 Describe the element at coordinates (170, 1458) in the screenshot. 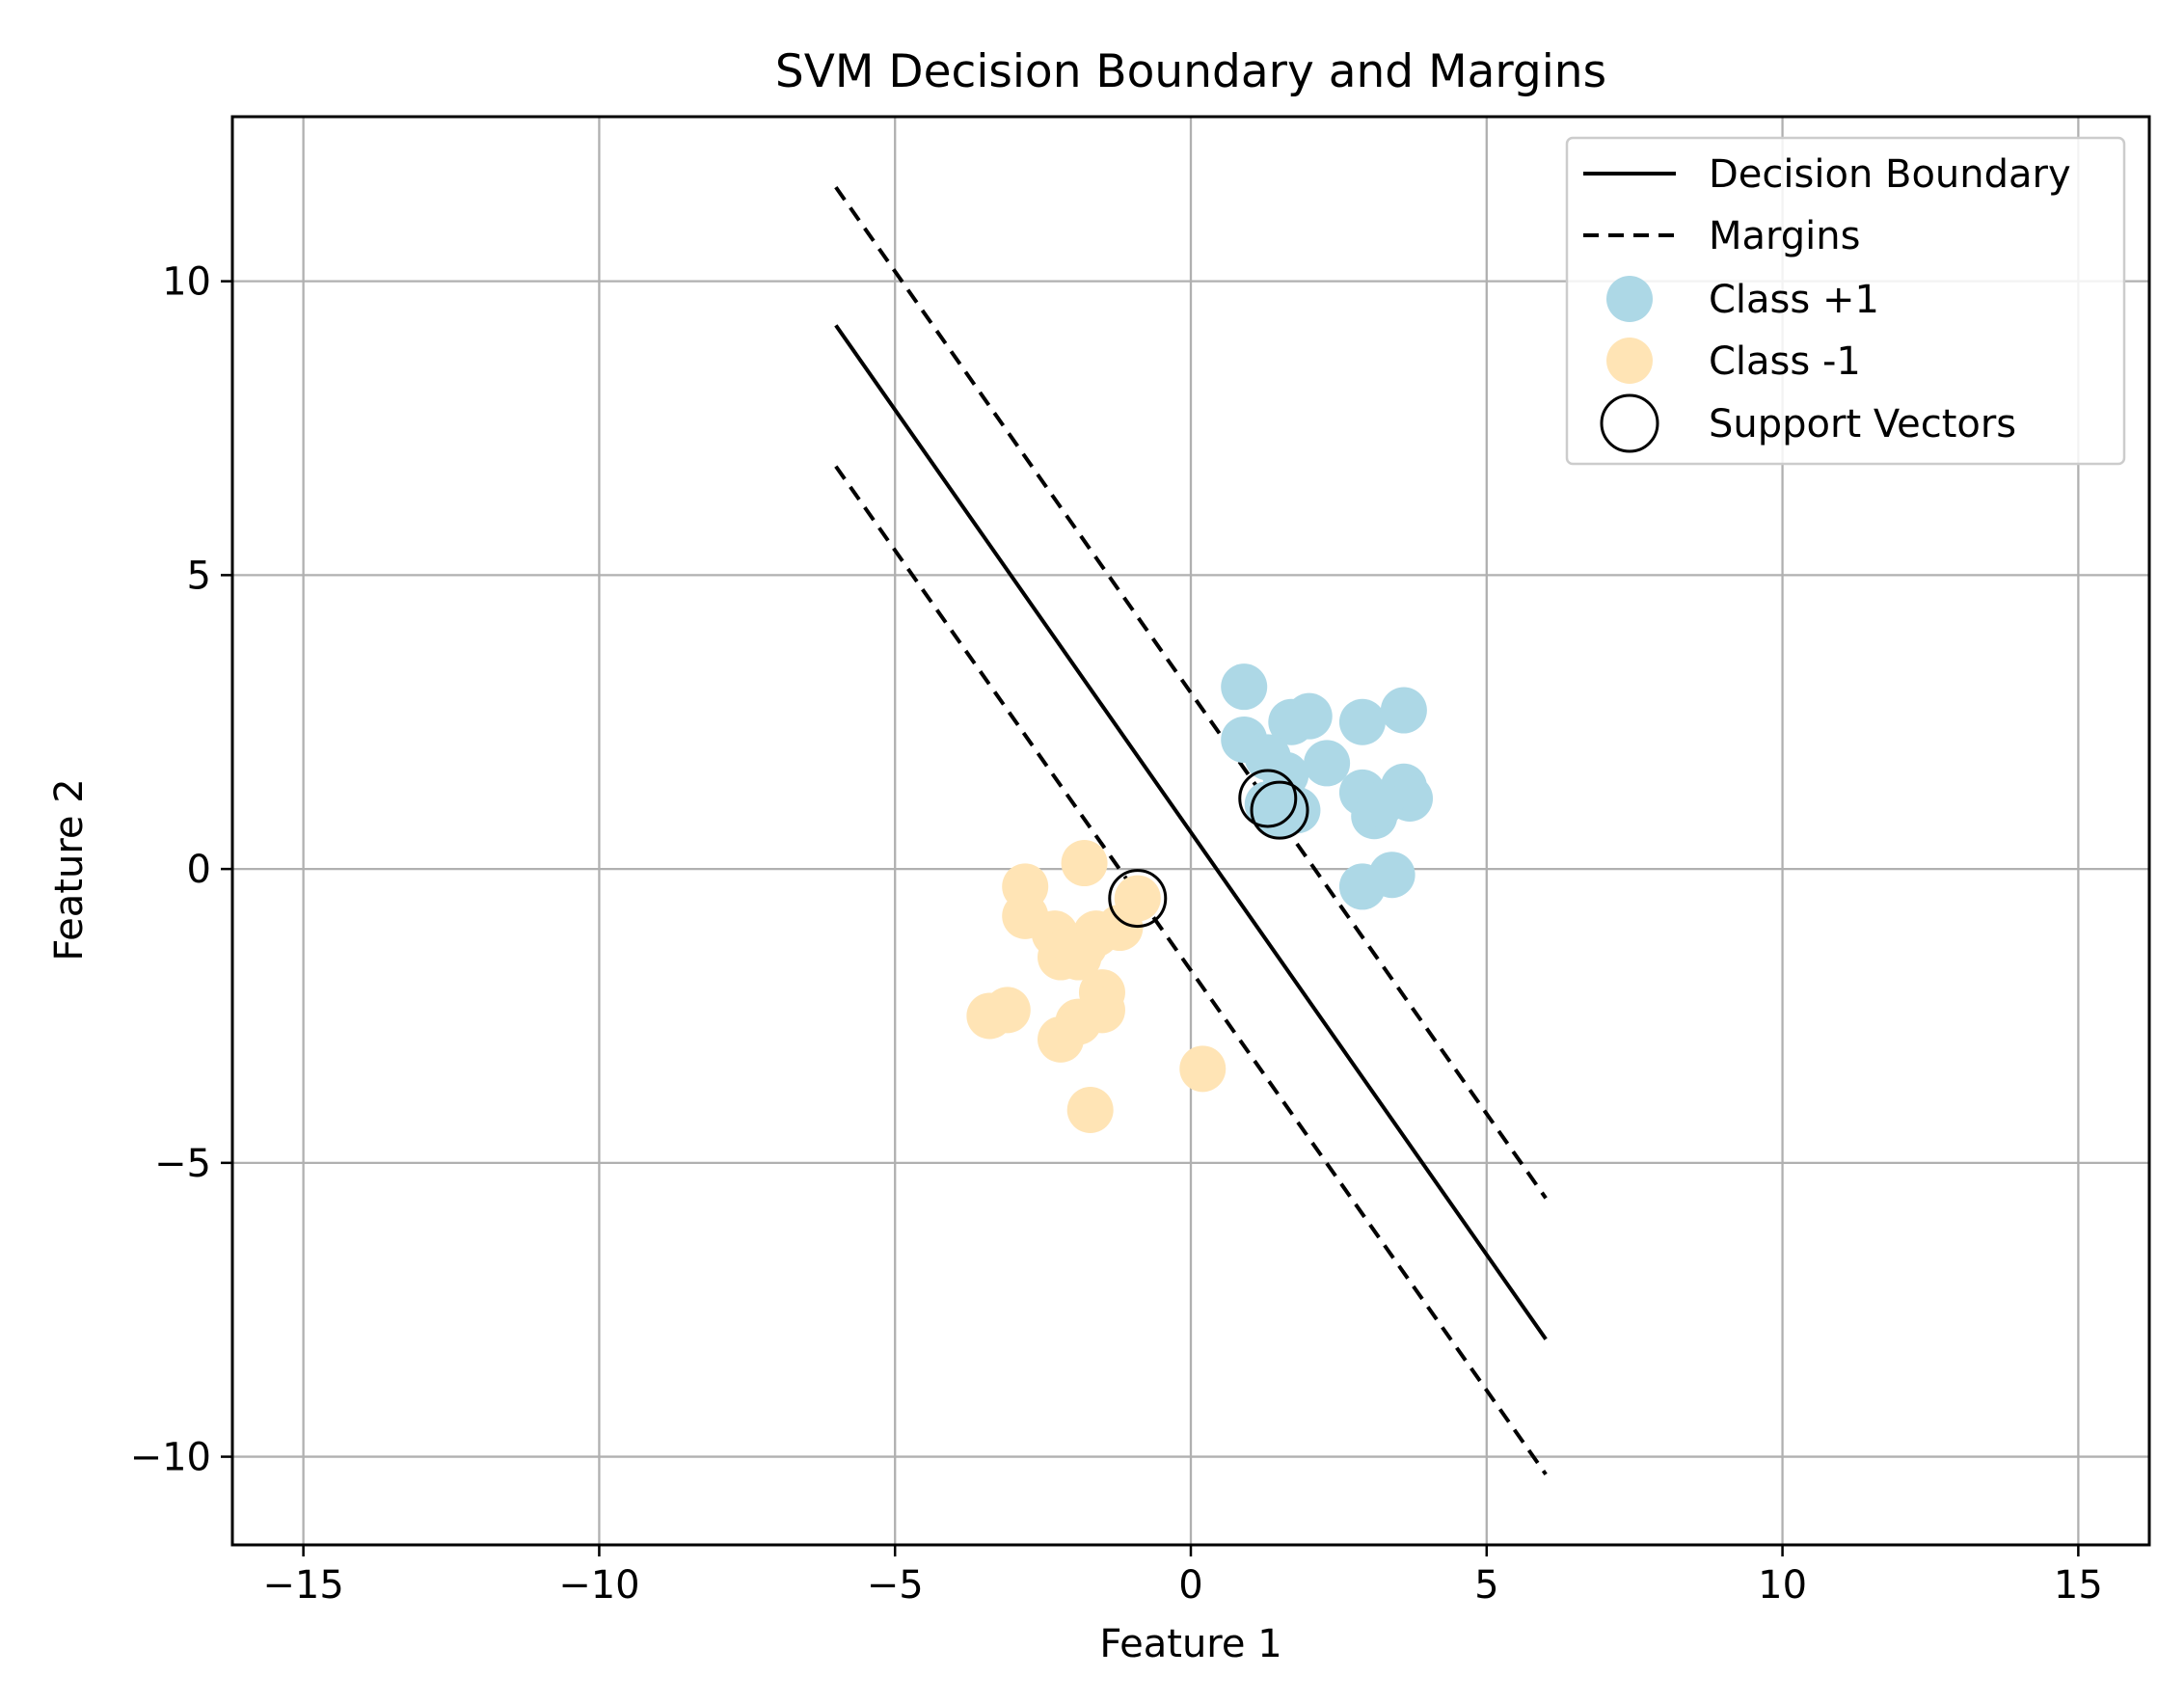

I see `y-tick-label: −10` at that location.